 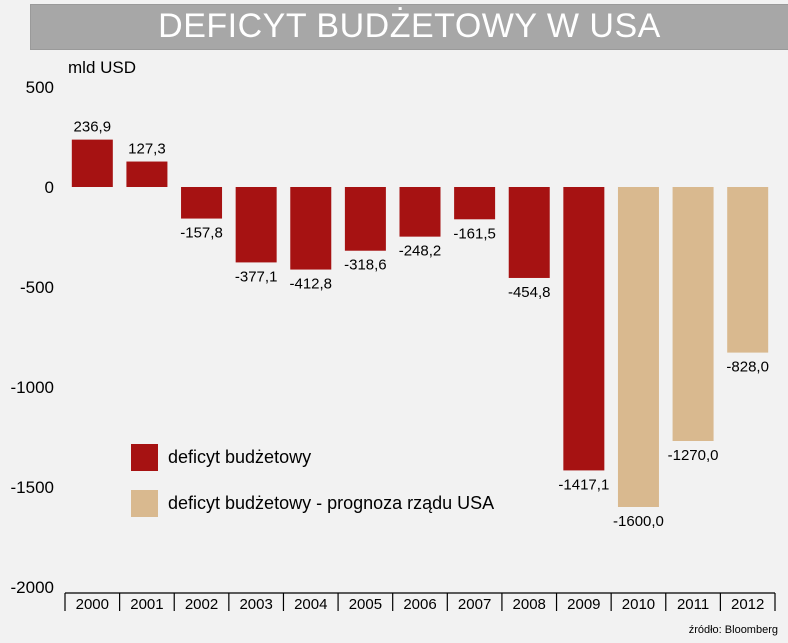 I want to click on bar-value-label: -318,6, so click(x=365, y=265).